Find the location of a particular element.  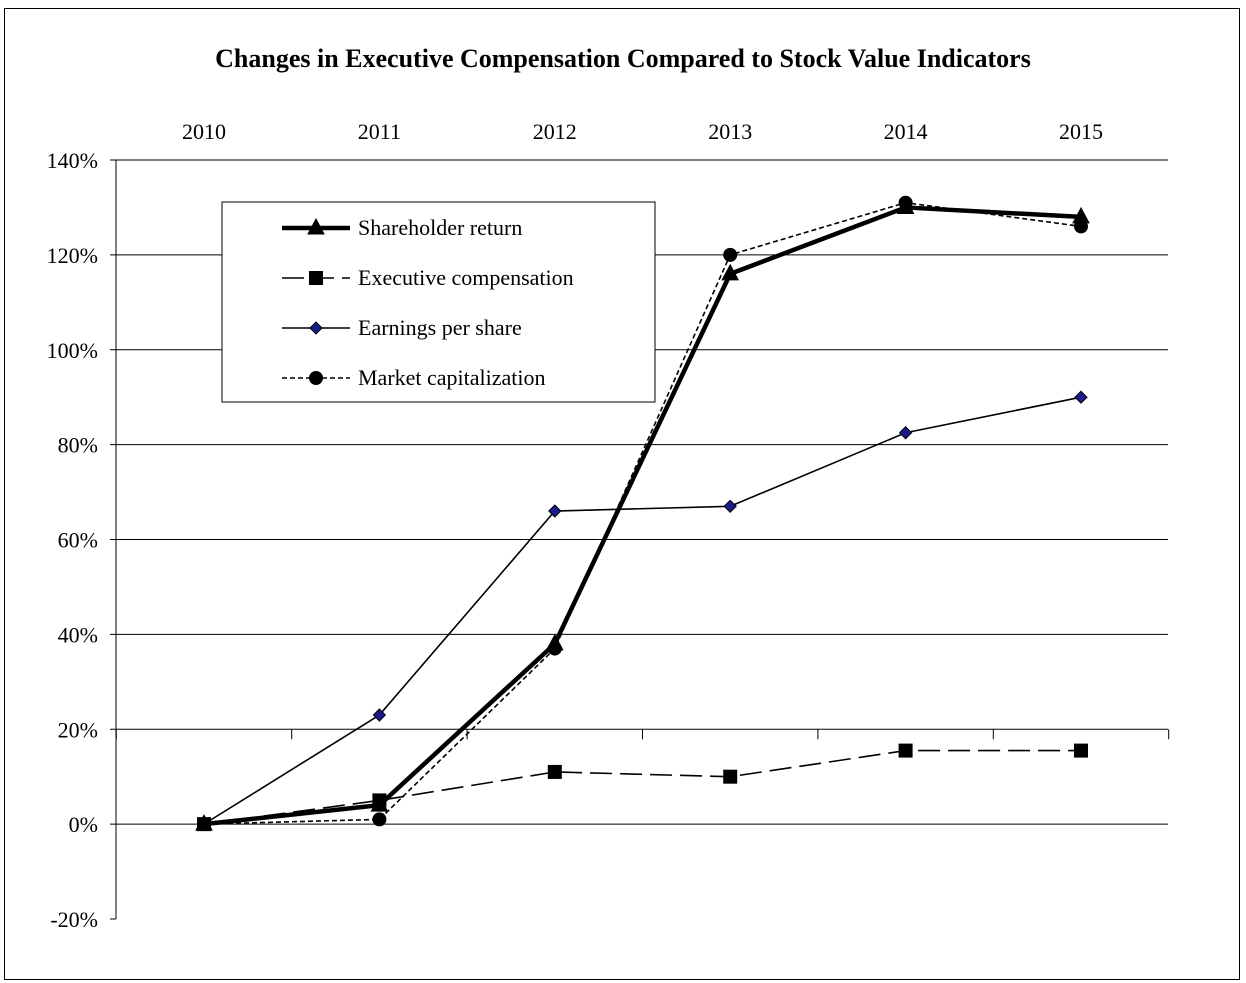

legend-label: Executive compensation is located at coordinates (466, 277).